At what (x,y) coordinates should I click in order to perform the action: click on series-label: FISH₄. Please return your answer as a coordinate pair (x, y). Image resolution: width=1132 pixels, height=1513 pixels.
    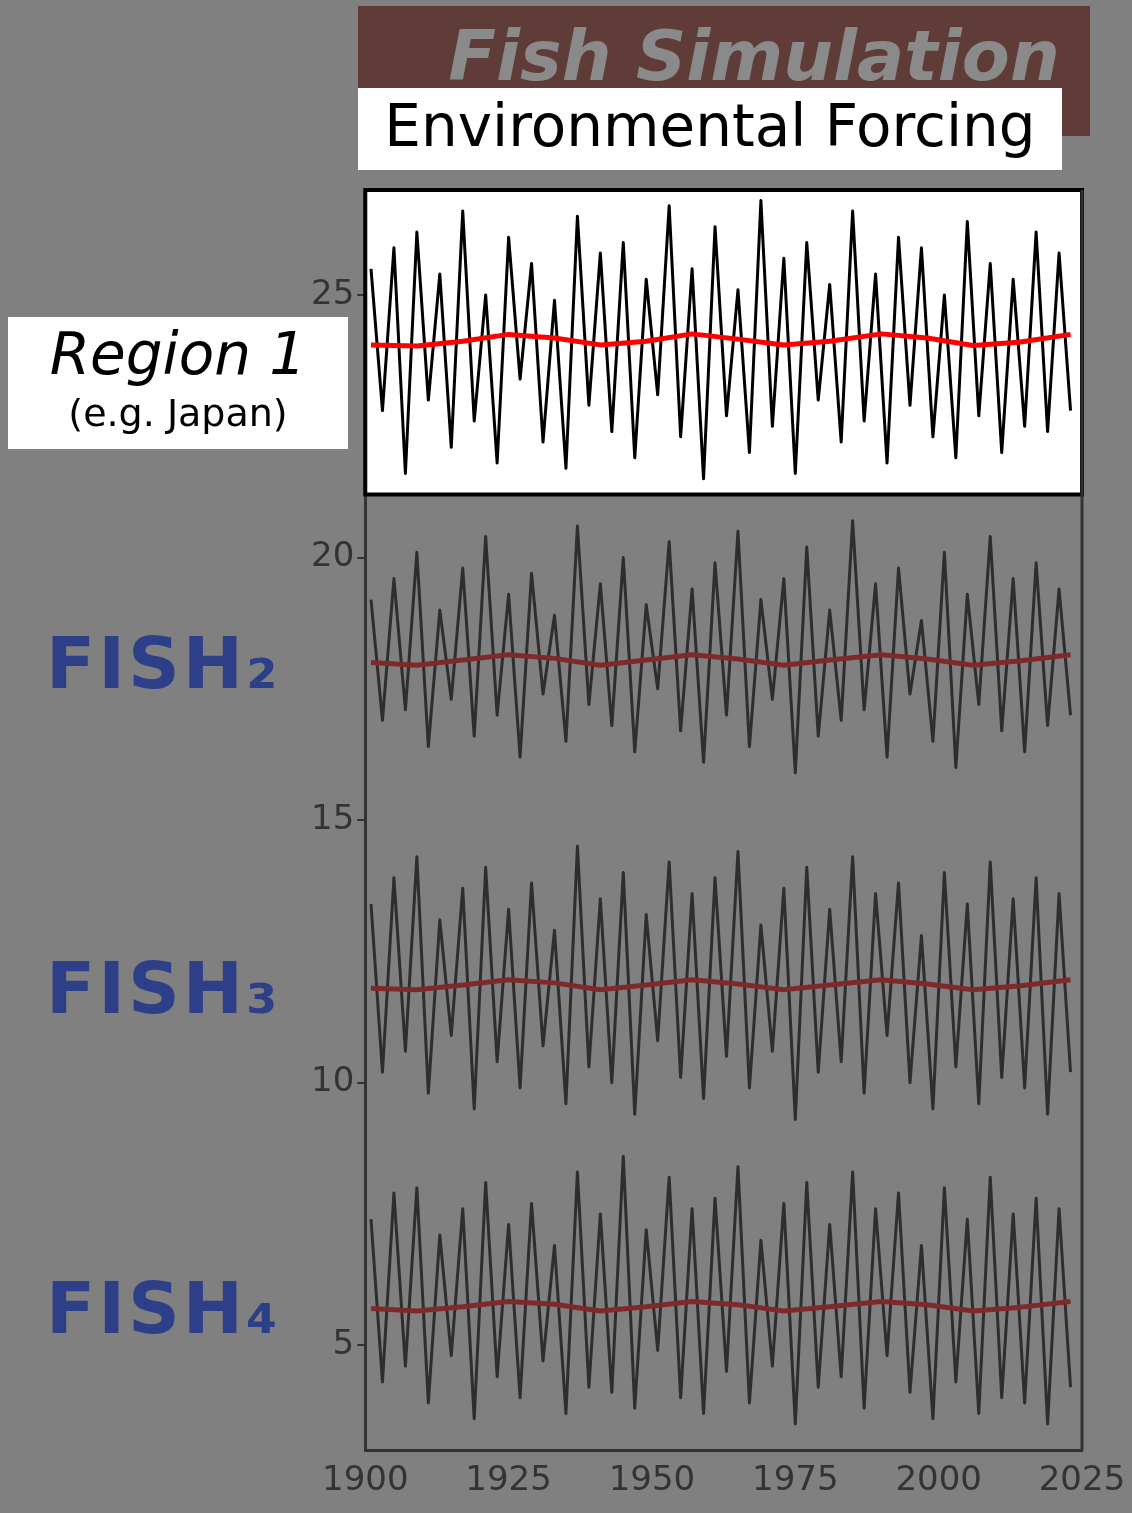
    Looking at the image, I should click on (163, 1309).